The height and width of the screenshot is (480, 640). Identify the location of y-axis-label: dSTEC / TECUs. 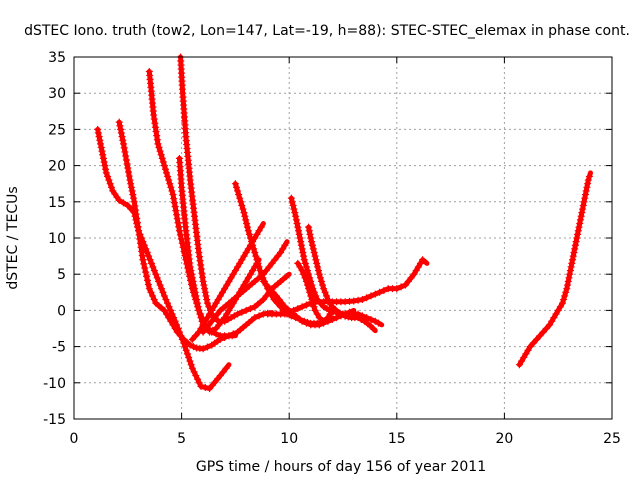
(13, 237).